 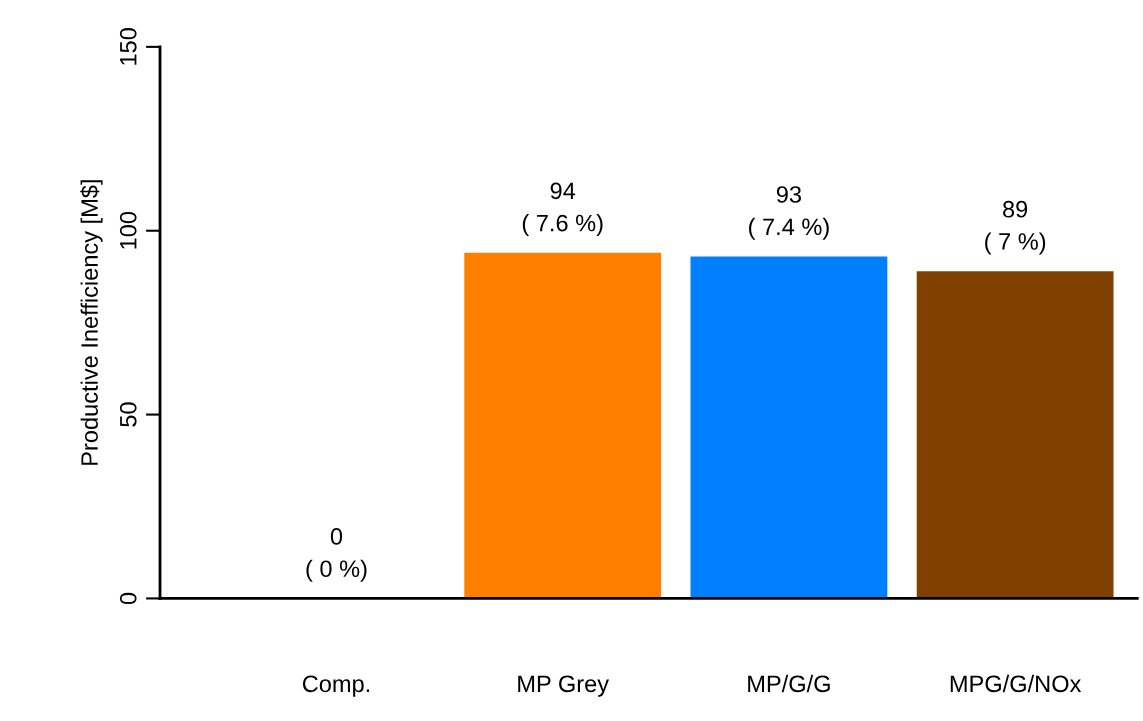 What do you see at coordinates (91, 322) in the screenshot?
I see `y-axis-title: Productive Inefficiency [M$]` at bounding box center [91, 322].